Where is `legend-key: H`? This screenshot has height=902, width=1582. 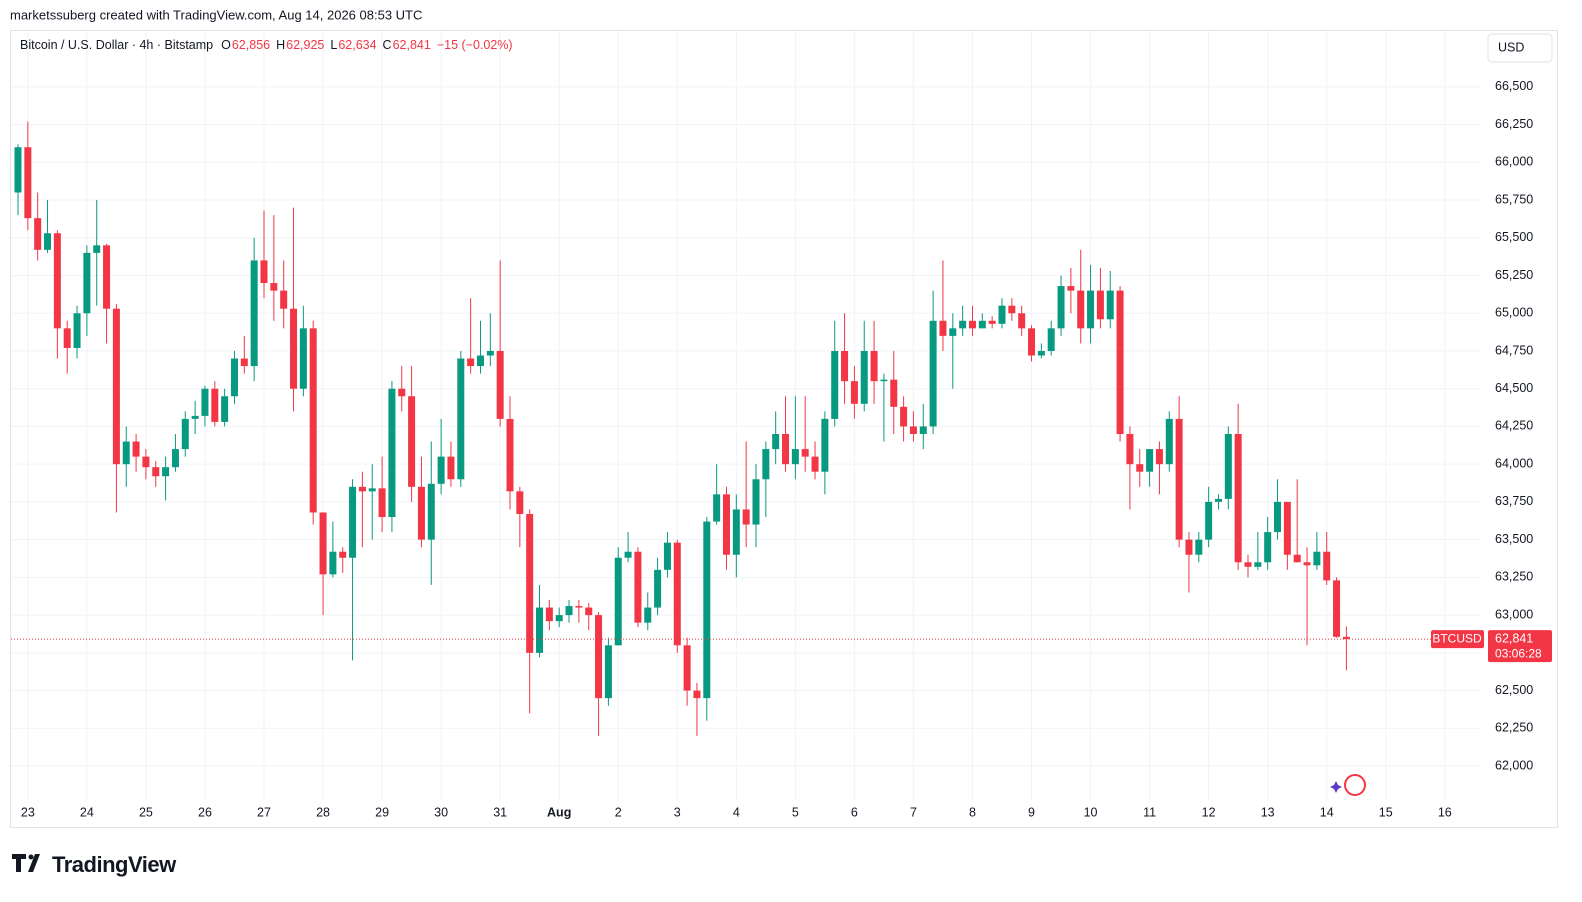 legend-key: H is located at coordinates (280, 45).